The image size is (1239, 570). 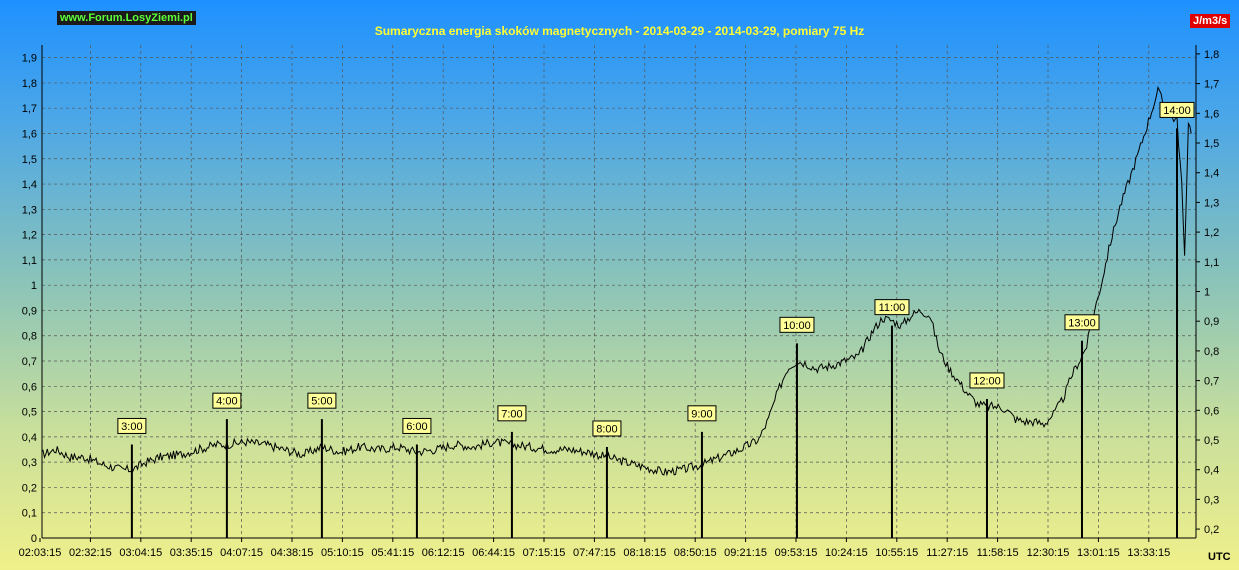 What do you see at coordinates (1211, 85) in the screenshot?
I see `y-tick-label-right: 1,7` at bounding box center [1211, 85].